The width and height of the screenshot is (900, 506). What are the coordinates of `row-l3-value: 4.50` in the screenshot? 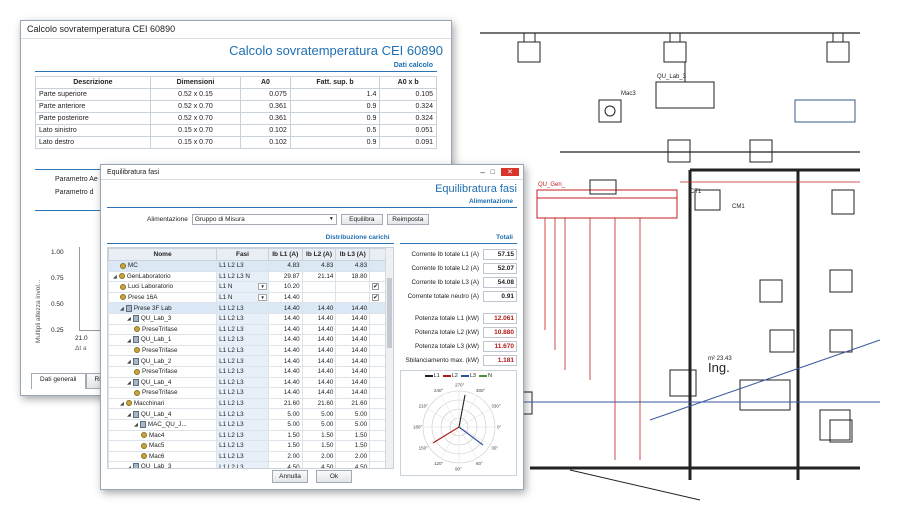 It's located at (353, 464).